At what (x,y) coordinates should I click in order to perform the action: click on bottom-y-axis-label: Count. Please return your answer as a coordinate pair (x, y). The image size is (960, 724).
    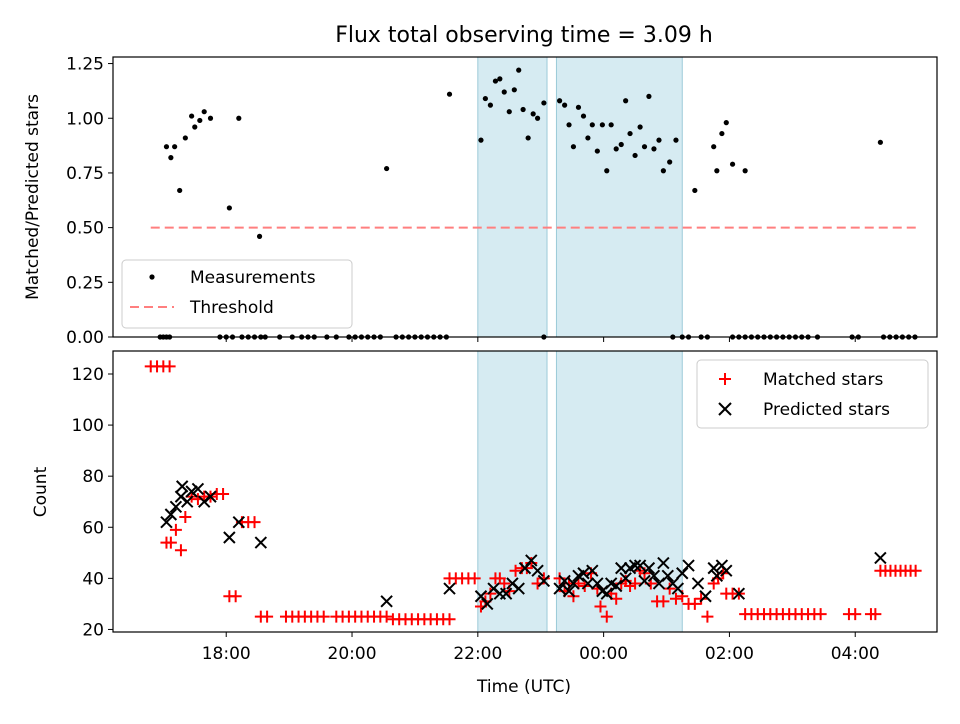
    Looking at the image, I should click on (41, 491).